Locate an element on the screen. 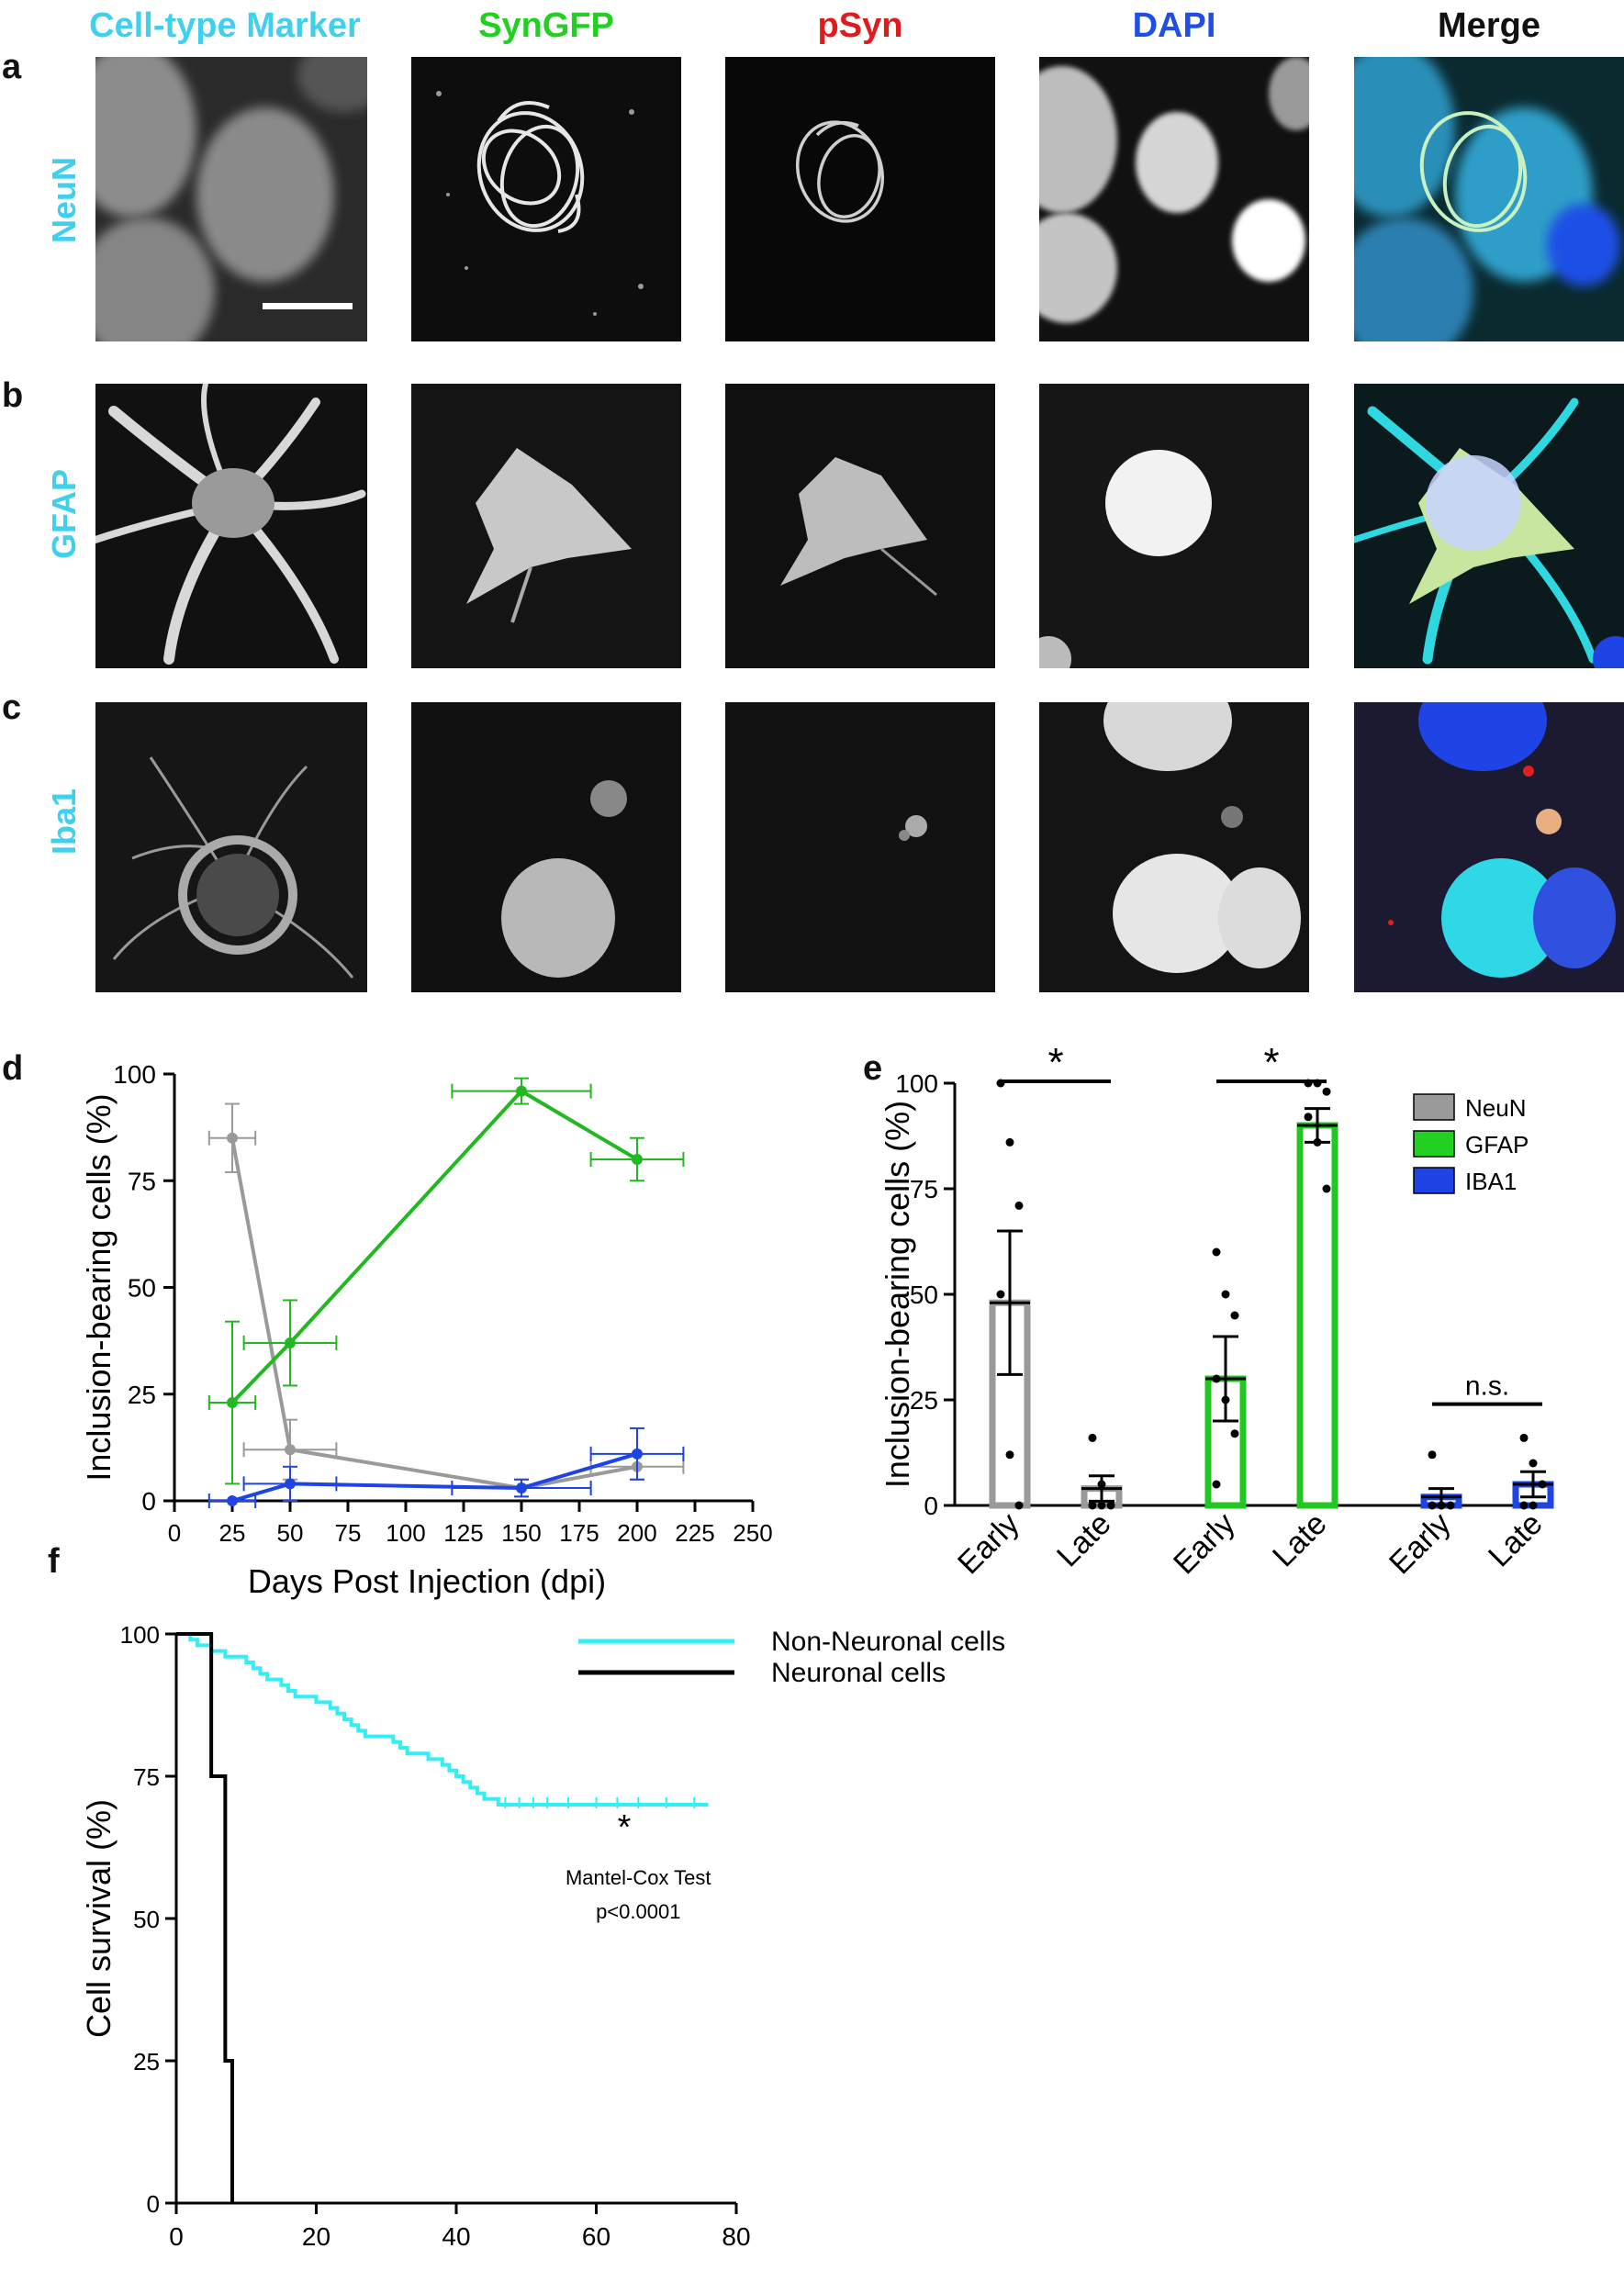 Image resolution: width=1624 pixels, height=2271 pixels. x-tick-label: 175 is located at coordinates (579, 1533).